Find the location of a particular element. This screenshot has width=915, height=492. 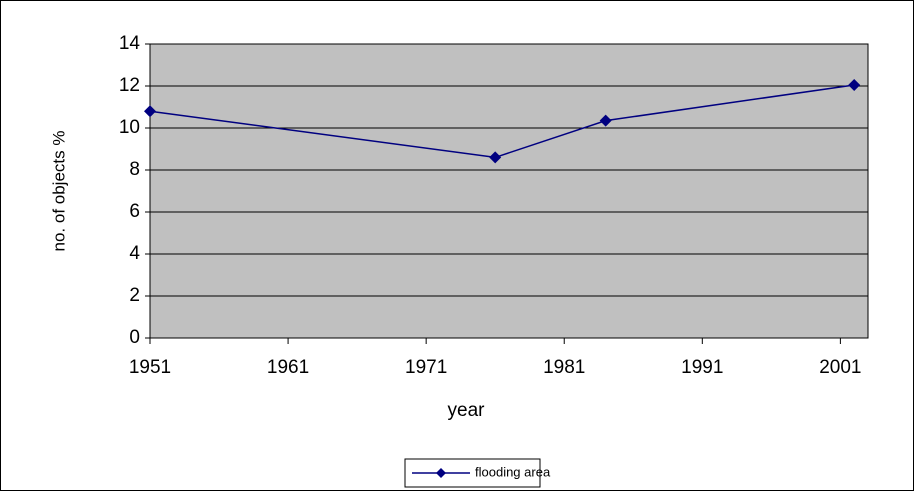

legend-marker is located at coordinates (441, 473).